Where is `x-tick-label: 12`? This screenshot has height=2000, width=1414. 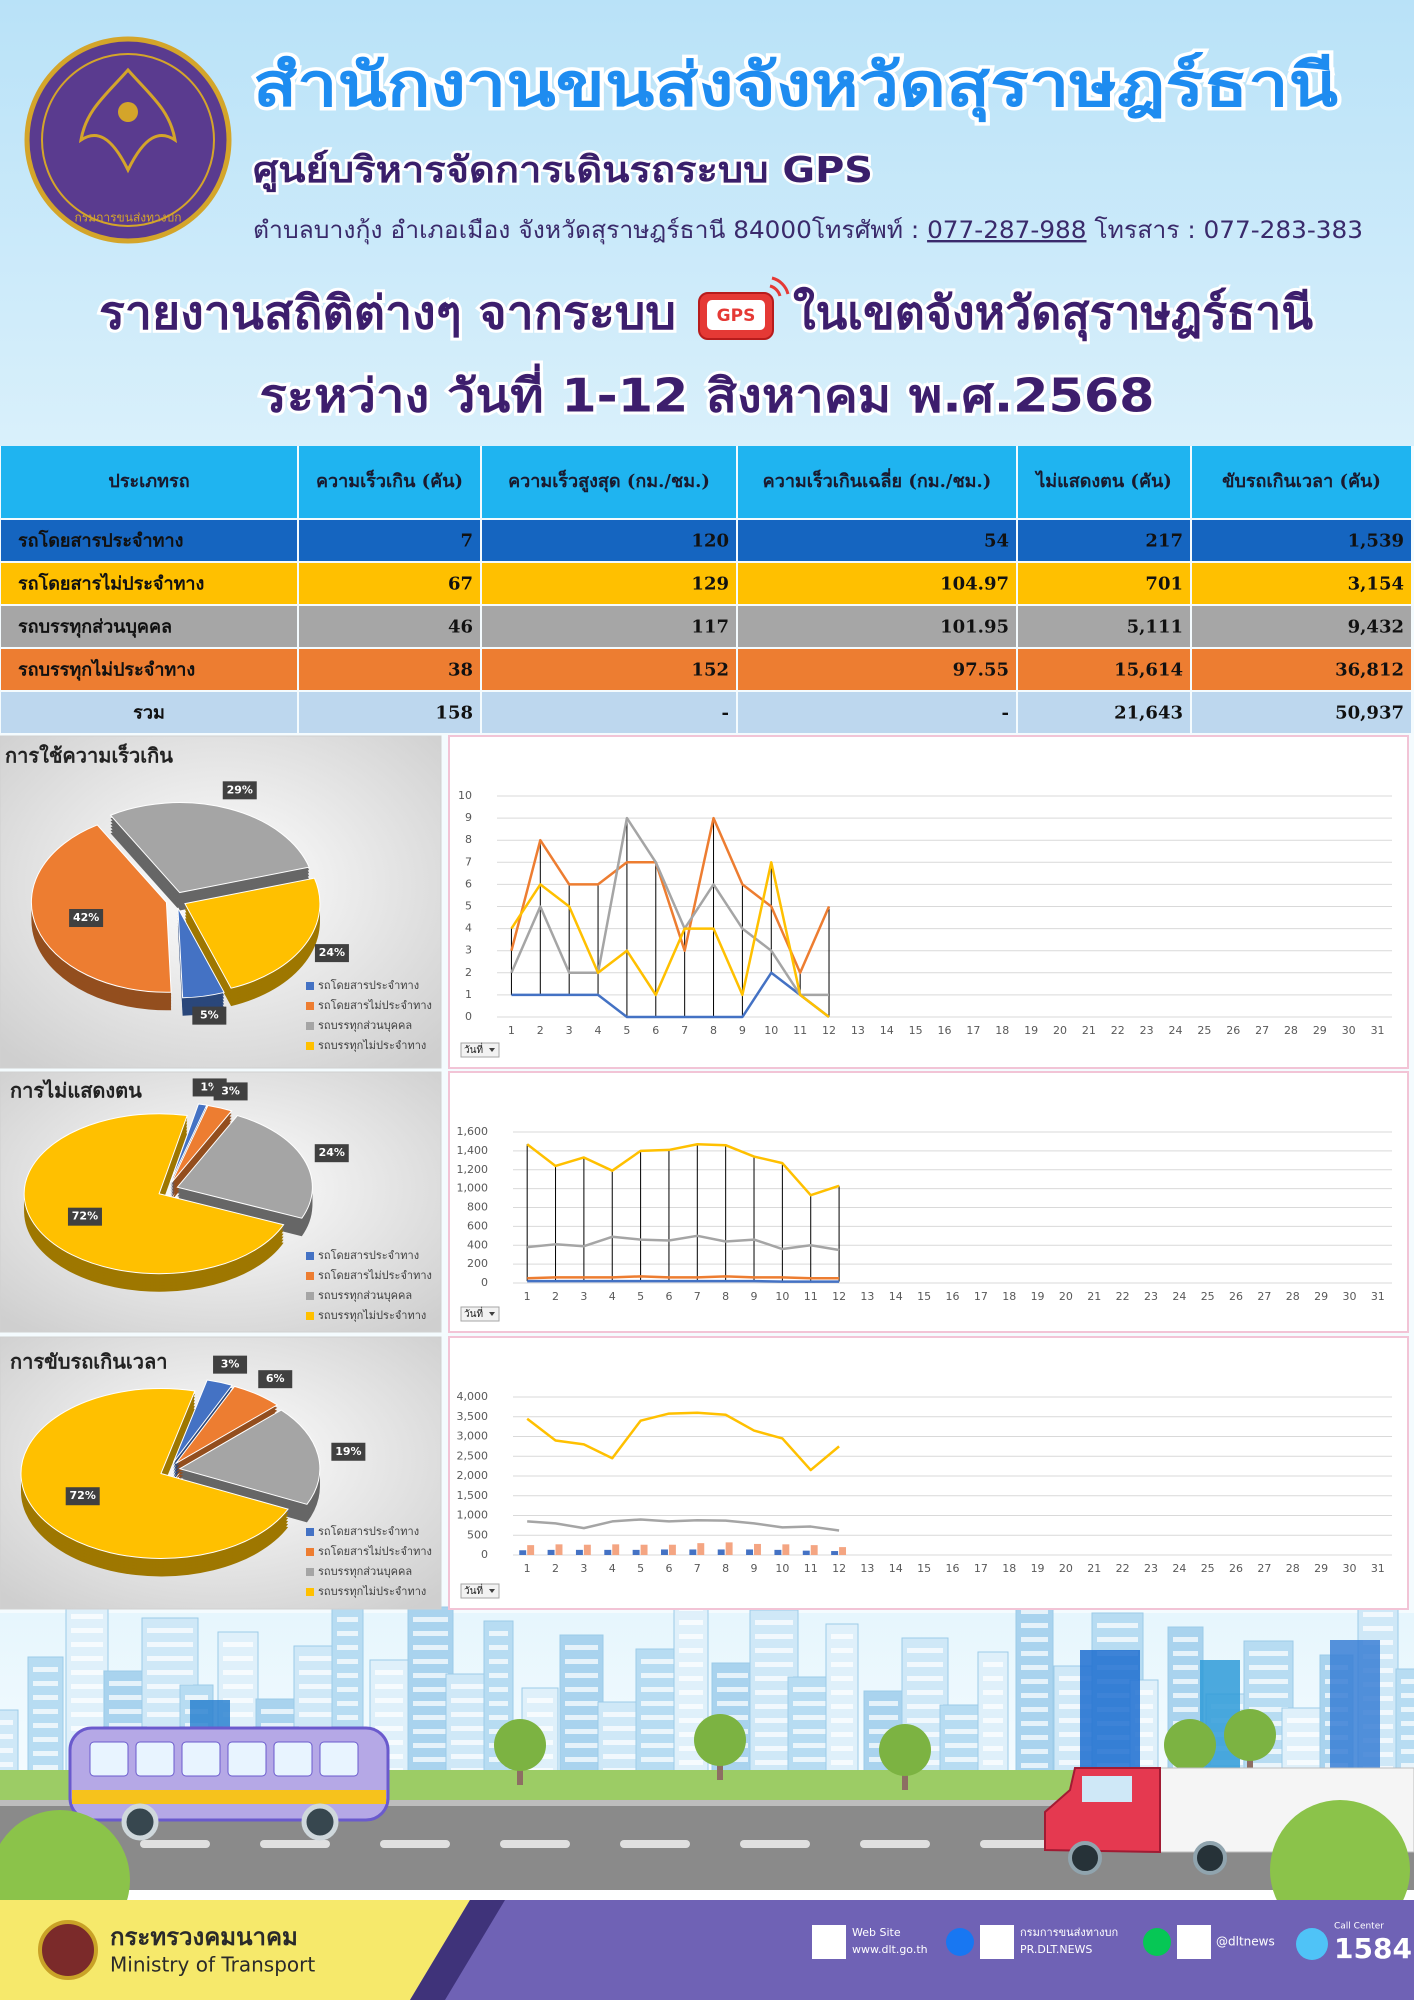
x-tick-label: 12 is located at coordinates (839, 1296).